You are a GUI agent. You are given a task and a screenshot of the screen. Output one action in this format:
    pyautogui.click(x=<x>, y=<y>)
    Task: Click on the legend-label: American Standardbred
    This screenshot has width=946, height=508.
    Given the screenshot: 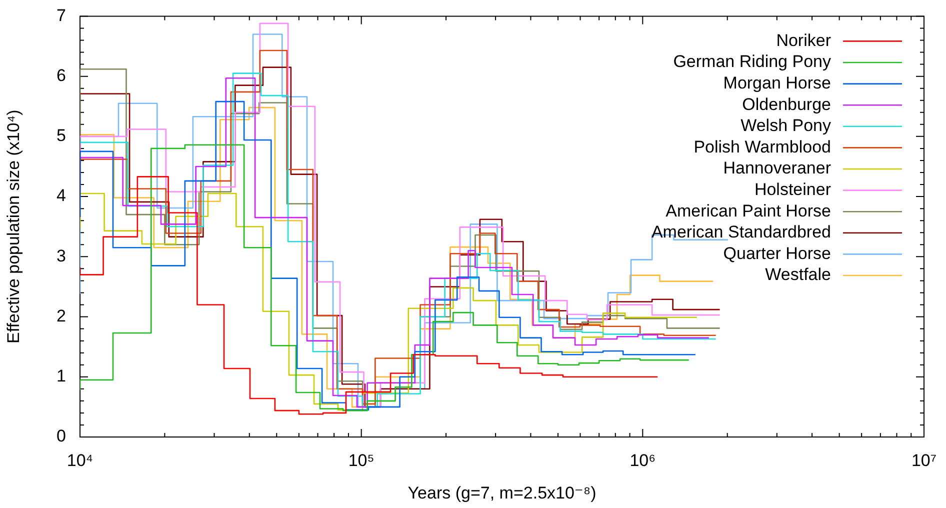 What is the action you would take?
    pyautogui.click(x=741, y=232)
    